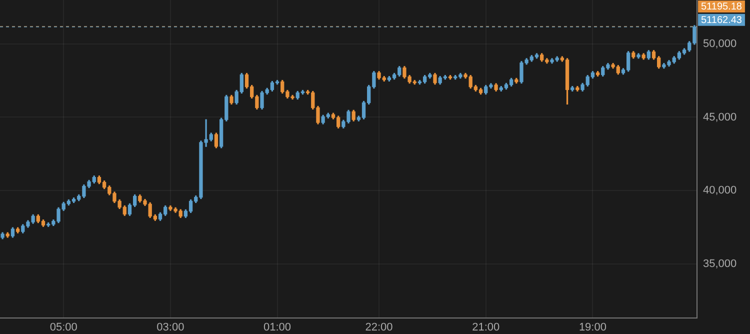  I want to click on x-tick-label: 05:00, so click(64, 328).